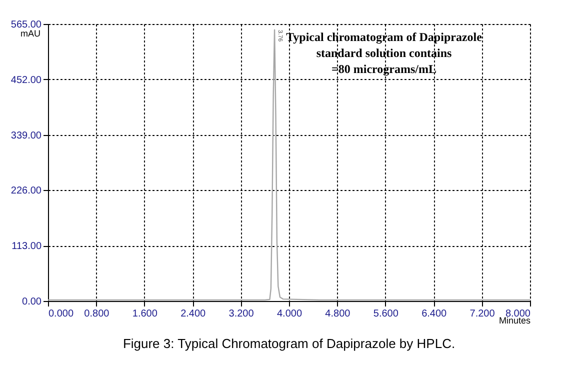 The height and width of the screenshot is (368, 564). Describe the element at coordinates (26, 136) in the screenshot. I see `y-tick-label: 339.00` at that location.